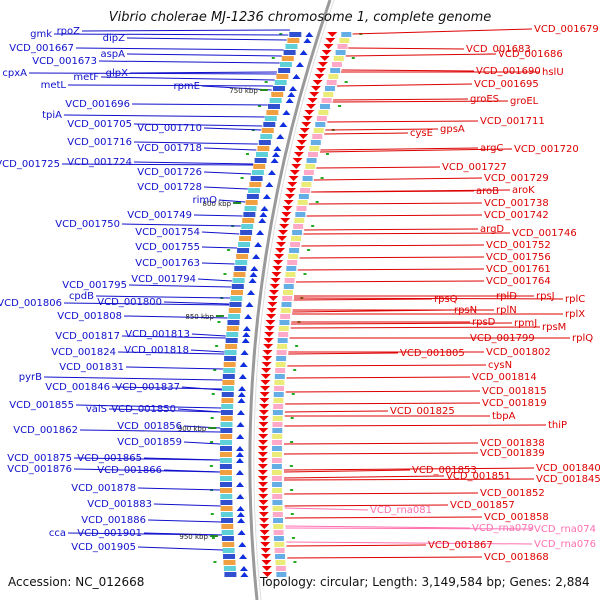 Image resolution: width=600 pixels, height=600 pixels. Describe the element at coordinates (87, 336) in the screenshot. I see `gene-label-left: VCD_001817` at that location.